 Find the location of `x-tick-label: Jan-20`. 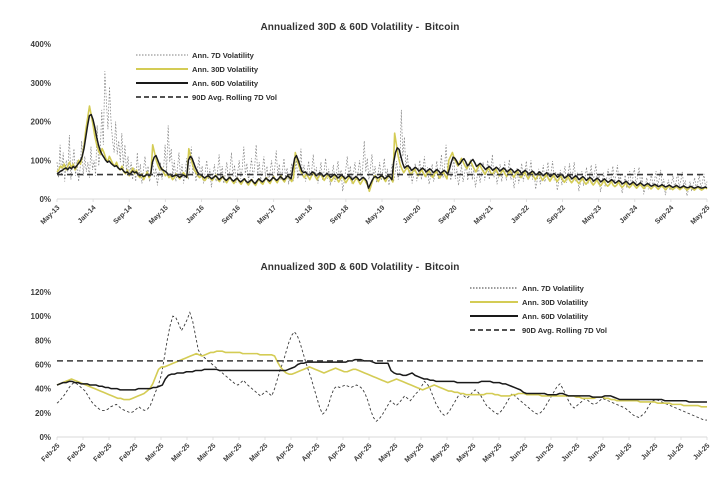

x-tick-label: Jan-20 is located at coordinates (412, 214).